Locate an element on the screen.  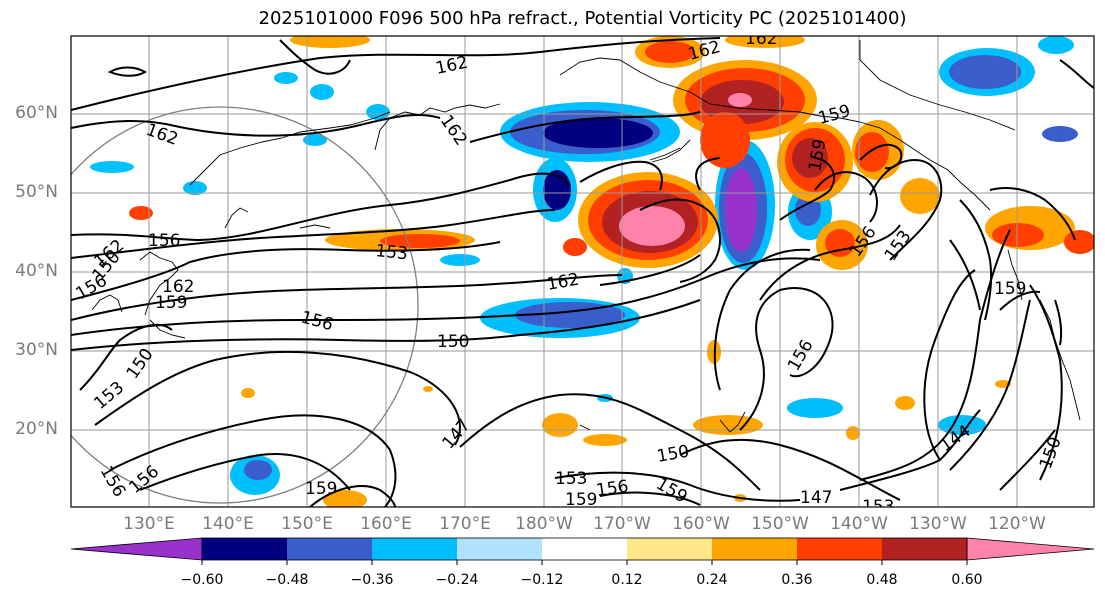
lon-label: 130°E is located at coordinates (149, 524).